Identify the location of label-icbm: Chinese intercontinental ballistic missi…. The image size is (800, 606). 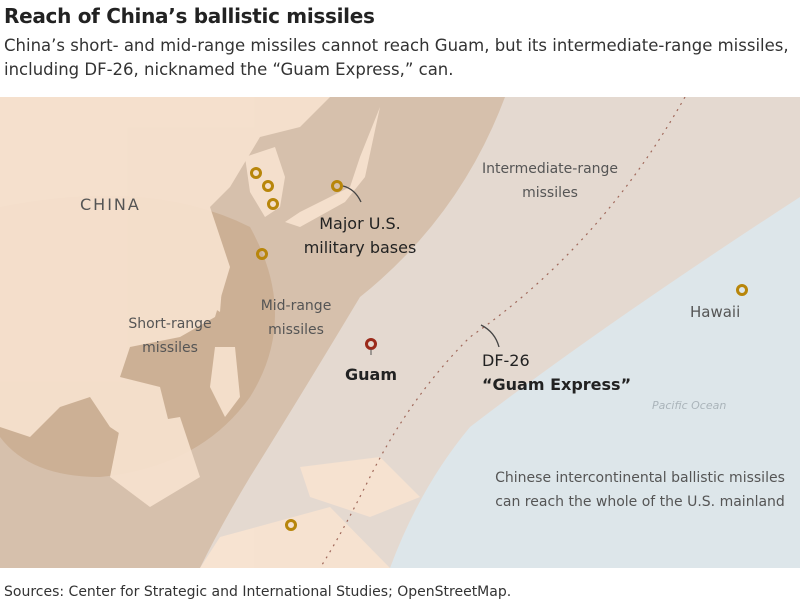
(640, 490).